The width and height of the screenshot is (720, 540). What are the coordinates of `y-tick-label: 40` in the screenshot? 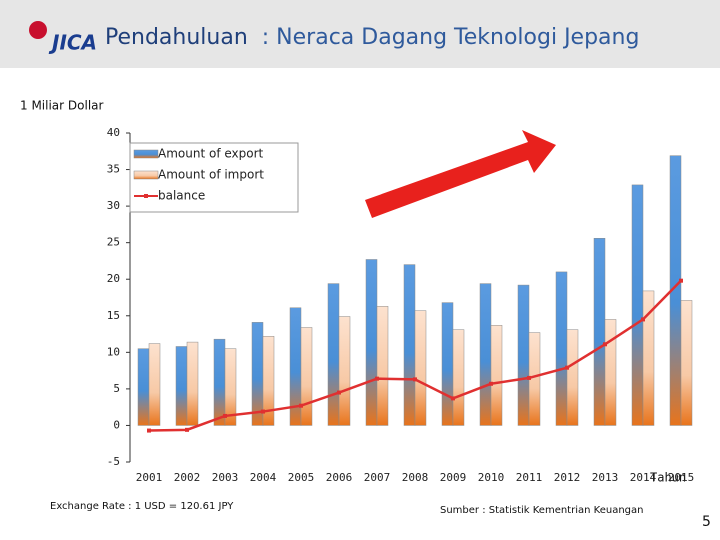 It's located at (113, 132).